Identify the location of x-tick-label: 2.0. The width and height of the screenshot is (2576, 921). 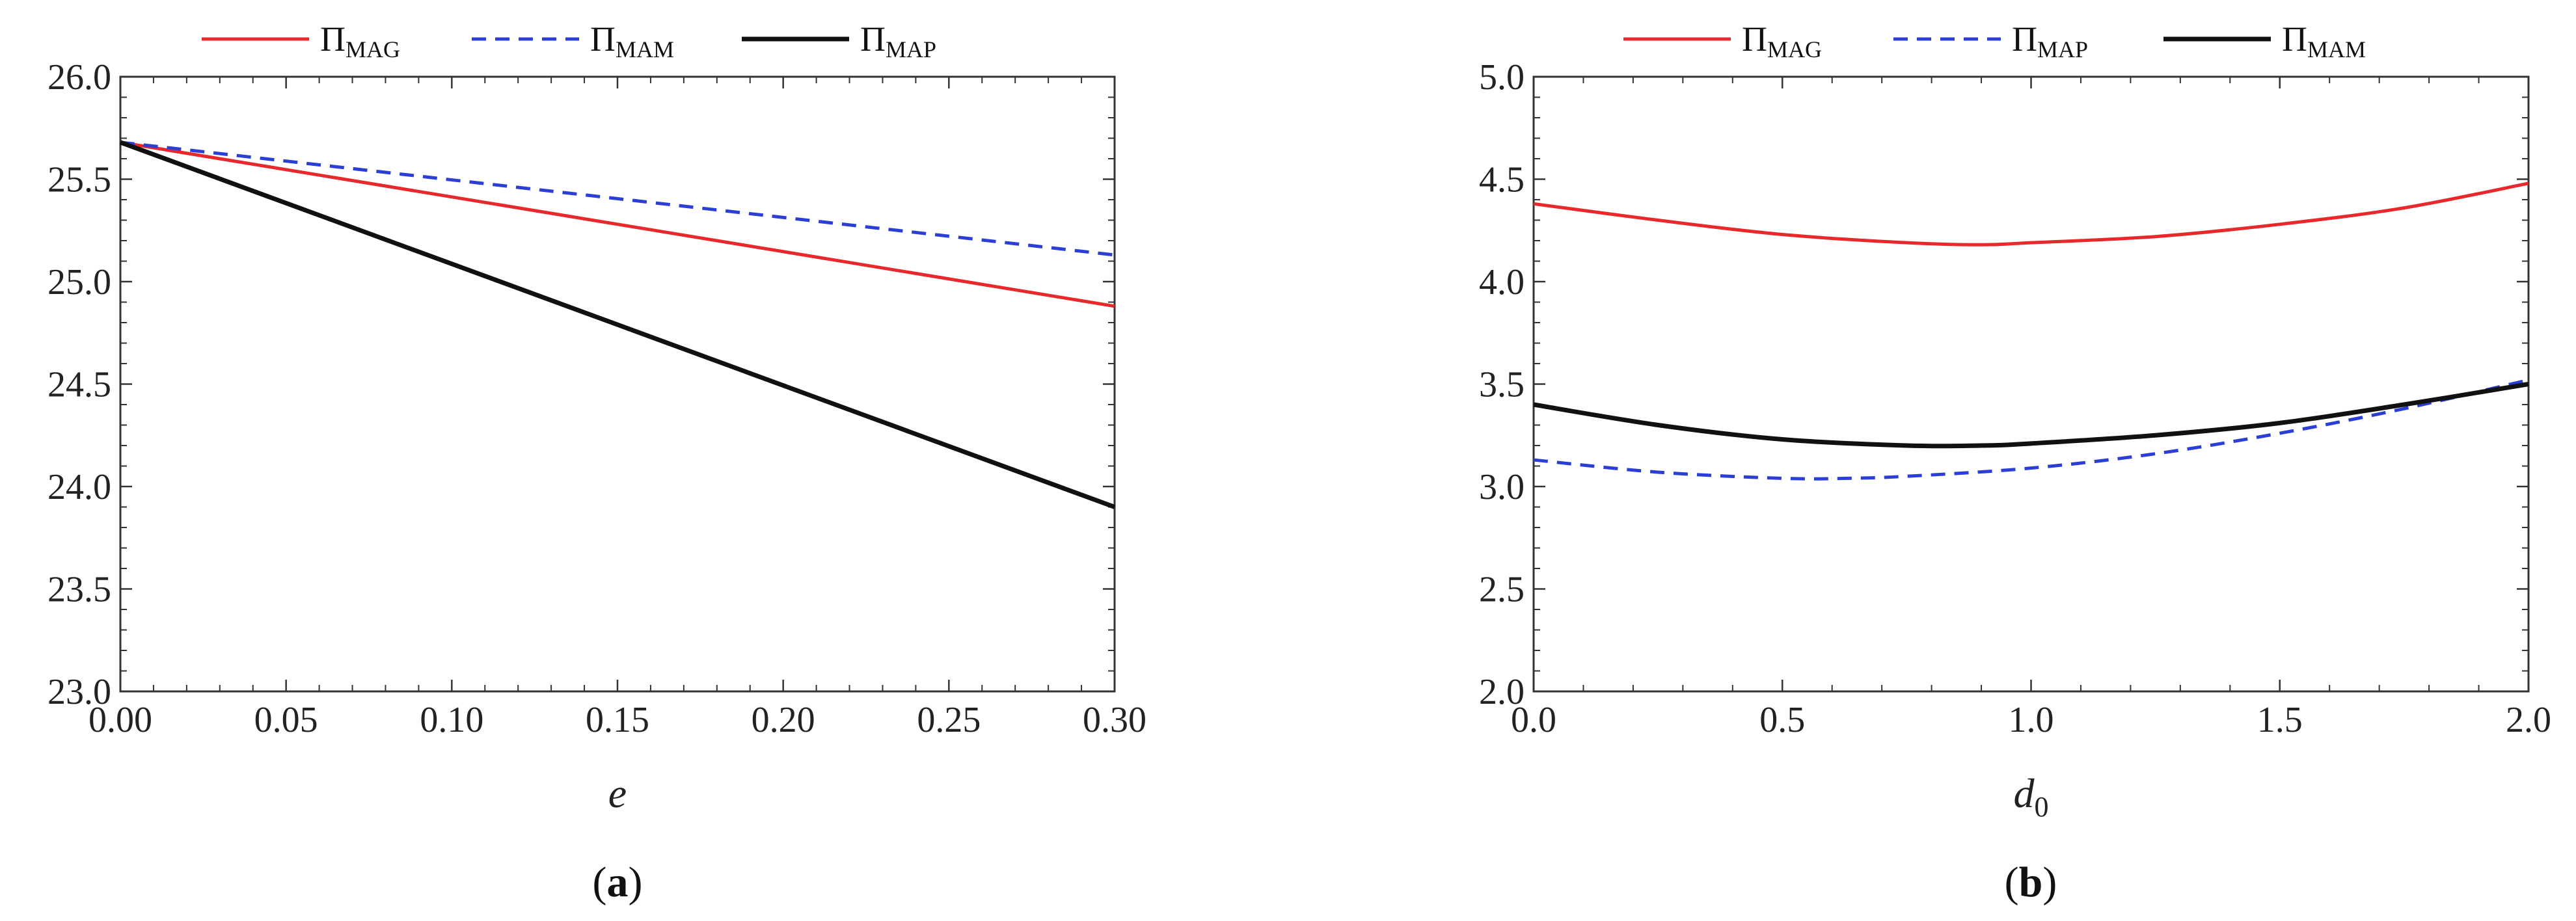
(2528, 720).